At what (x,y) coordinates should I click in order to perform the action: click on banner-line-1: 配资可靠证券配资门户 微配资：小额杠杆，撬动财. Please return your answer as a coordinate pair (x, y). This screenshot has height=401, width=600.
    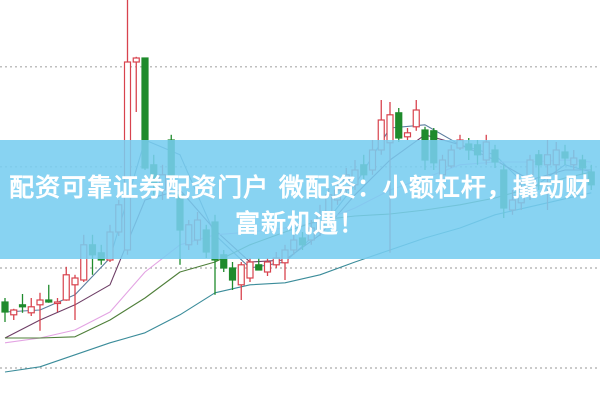
    Looking at the image, I should click on (300, 187).